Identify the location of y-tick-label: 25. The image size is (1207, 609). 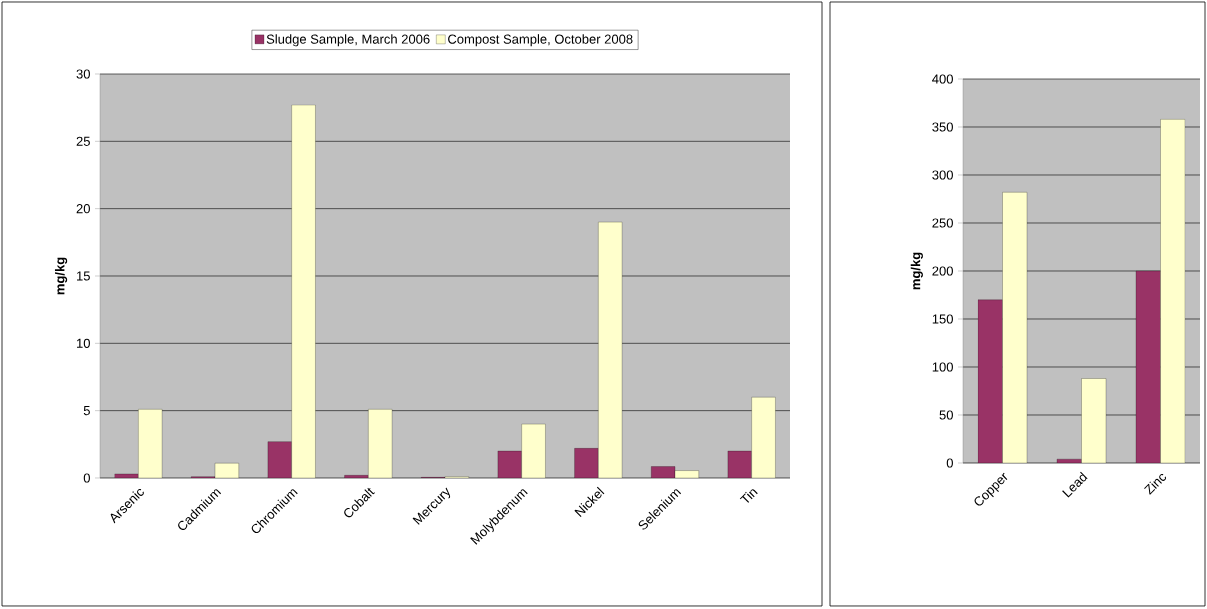
(83, 141).